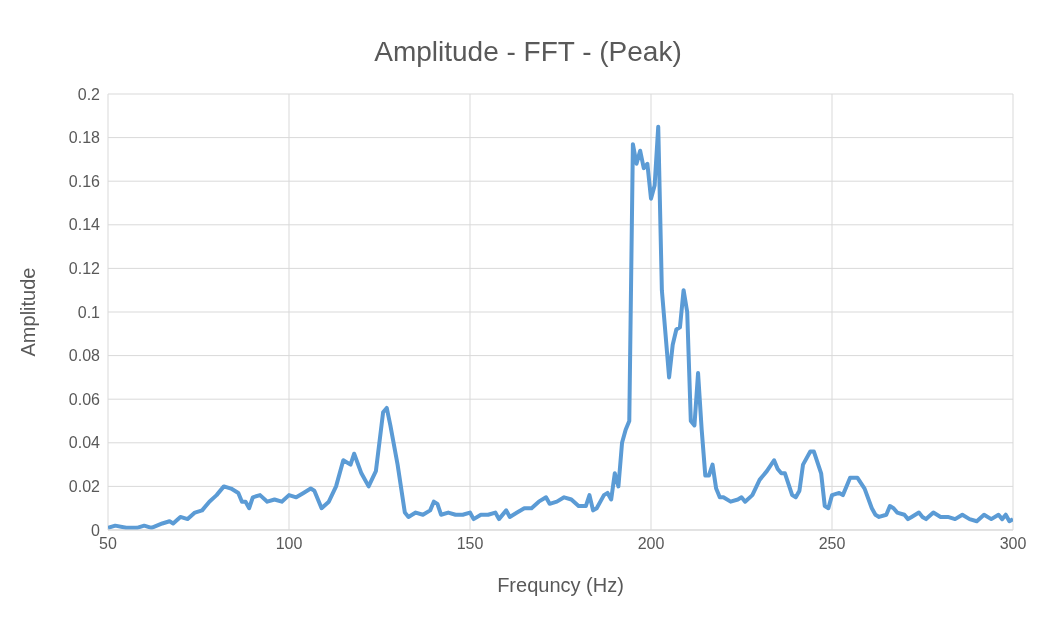  What do you see at coordinates (84, 487) in the screenshot?
I see `y-tick-label: 0.02` at bounding box center [84, 487].